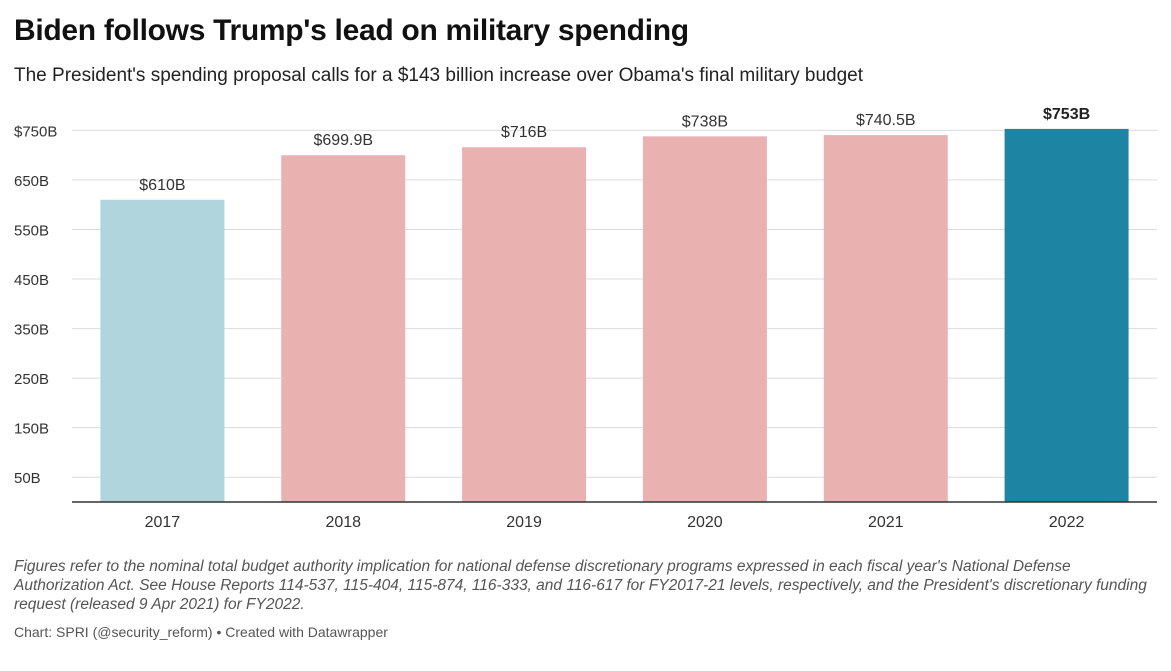 Image resolution: width=1171 pixels, height=671 pixels. What do you see at coordinates (1066, 315) in the screenshot?
I see `bar-2022` at bounding box center [1066, 315].